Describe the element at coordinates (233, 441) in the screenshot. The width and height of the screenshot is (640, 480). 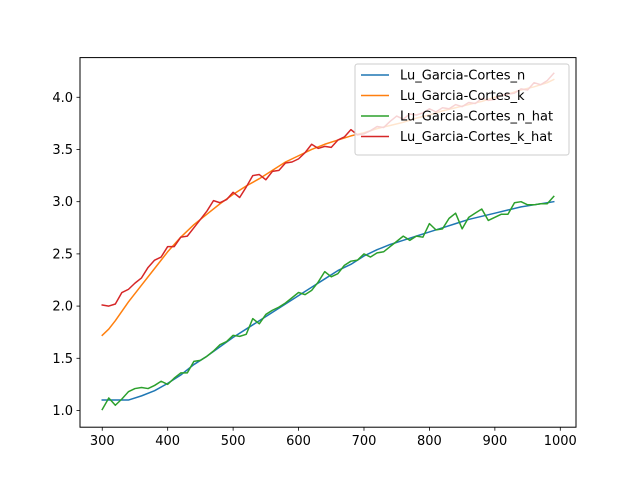
I see `x-tick-label: 500` at that location.